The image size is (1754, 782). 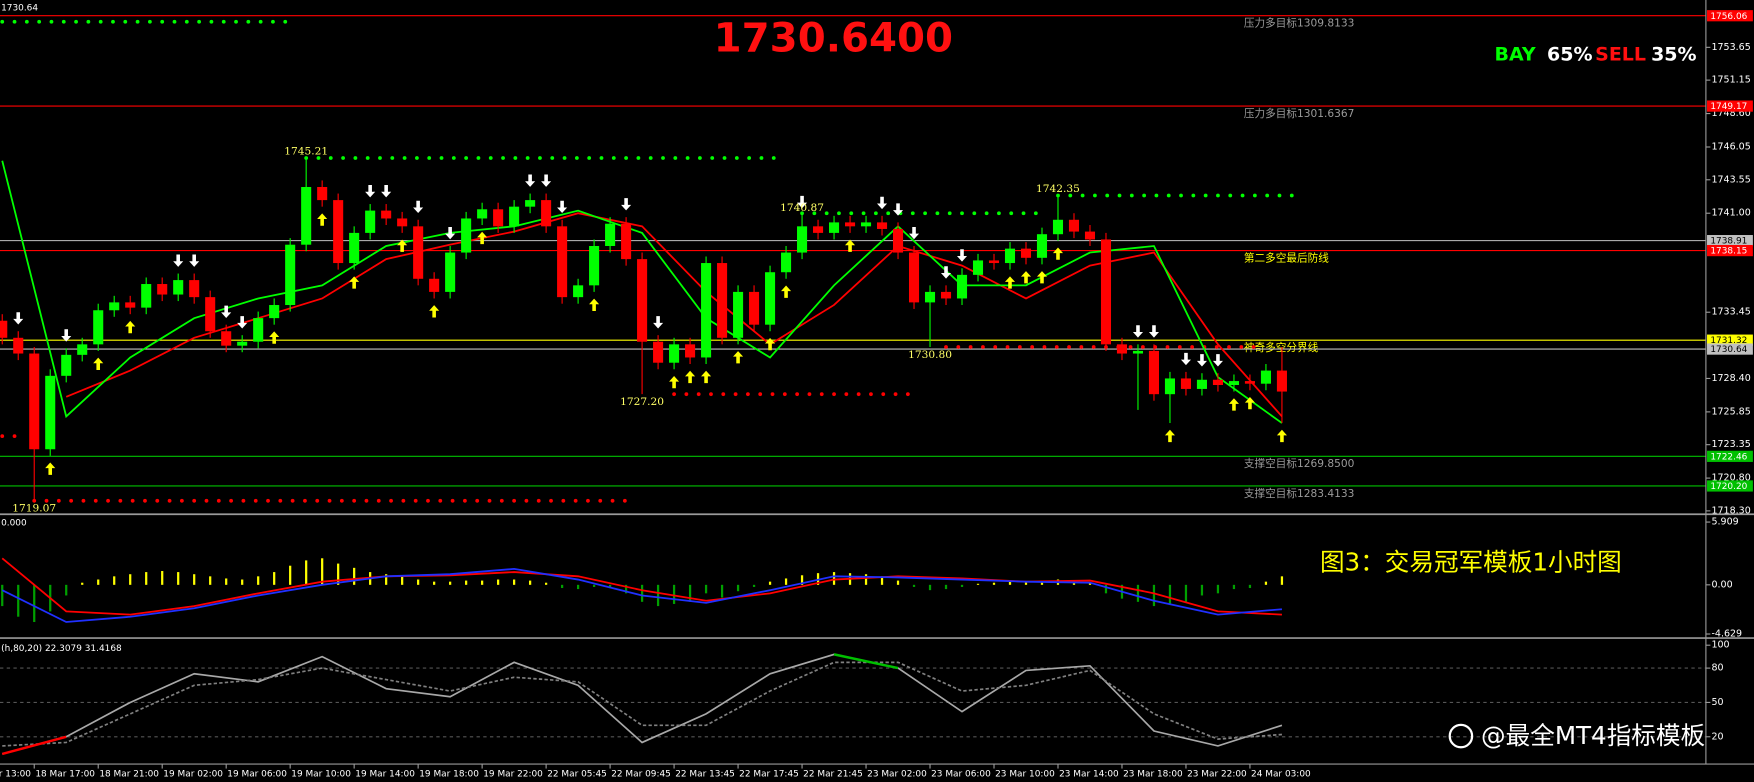 I want to click on y-tick-label: 1753.65, so click(x=1730, y=47).